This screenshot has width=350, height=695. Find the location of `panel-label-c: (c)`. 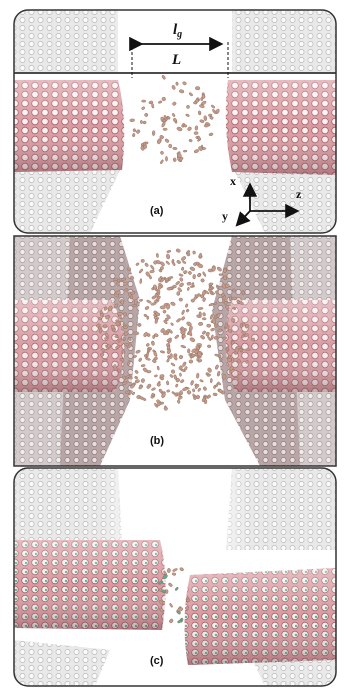

panel-label-c: (c) is located at coordinates (157, 661).